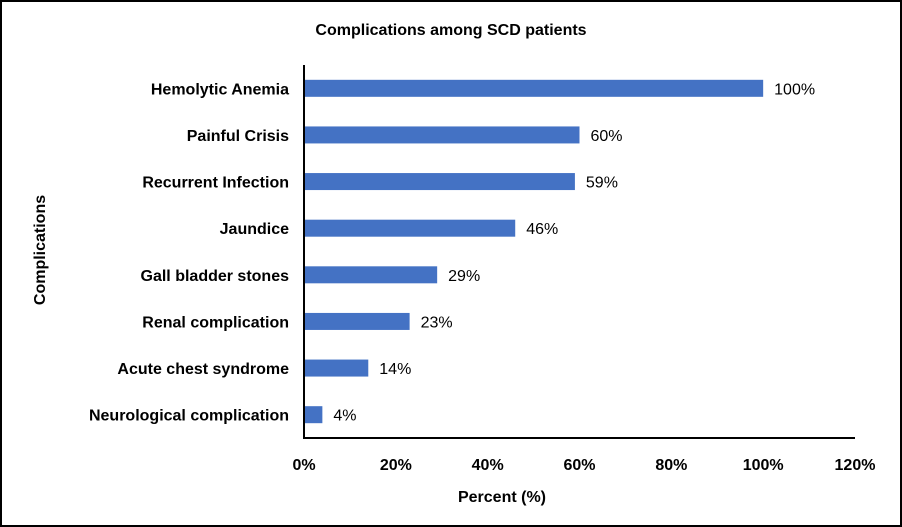 The height and width of the screenshot is (527, 902). Describe the element at coordinates (502, 497) in the screenshot. I see `x-axis-title: Percent (%)` at that location.